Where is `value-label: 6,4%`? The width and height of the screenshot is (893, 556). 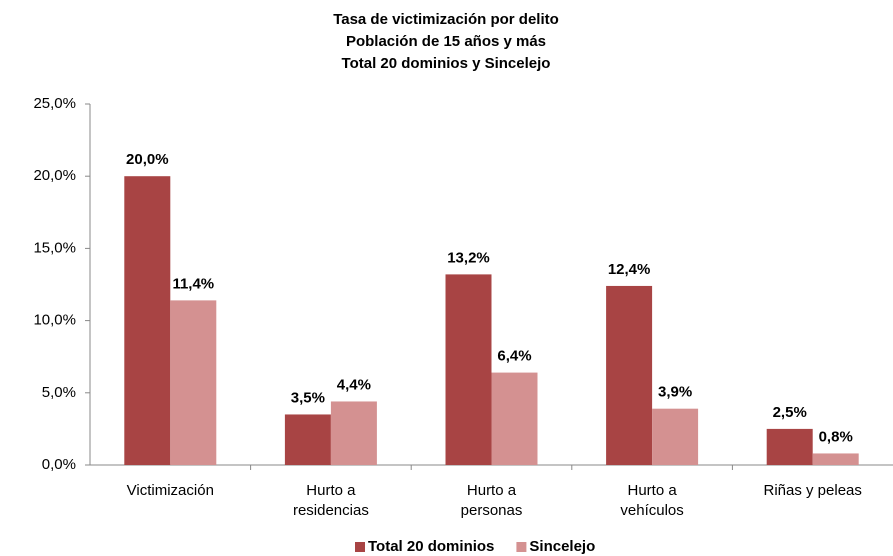
value-label: 6,4% is located at coordinates (514, 356).